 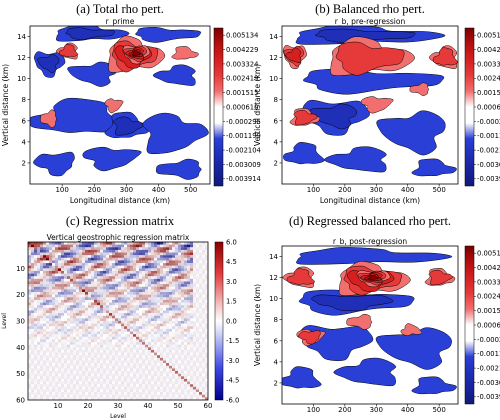 I want to click on y-tick-label: 4, so click(x=276, y=362).